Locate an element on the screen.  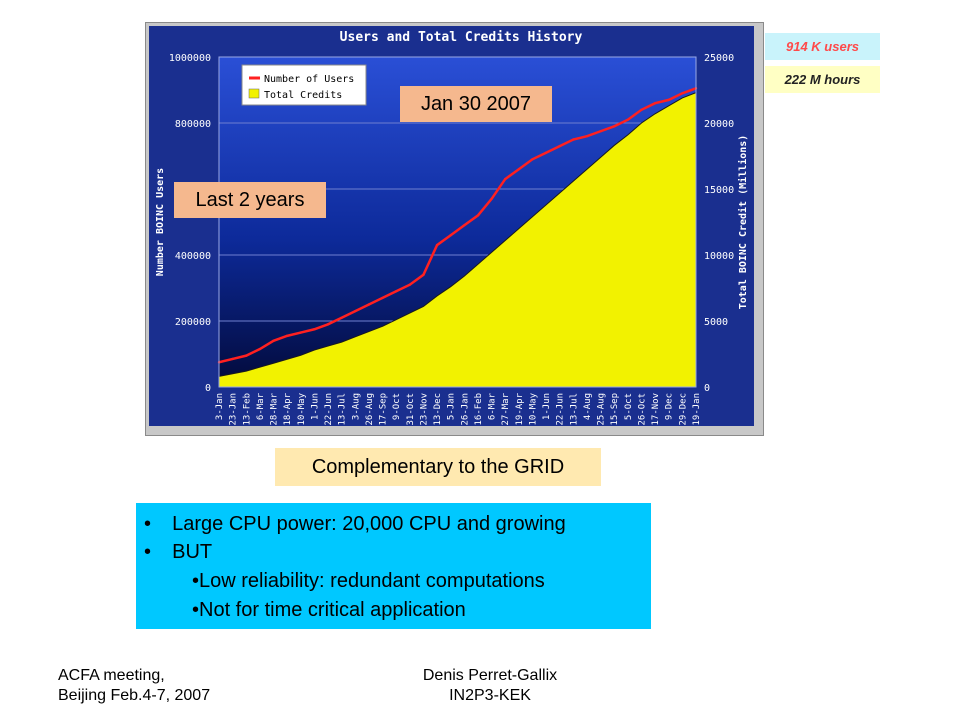
x-tick-label: 26-Jan is located at coordinates (465, 409).